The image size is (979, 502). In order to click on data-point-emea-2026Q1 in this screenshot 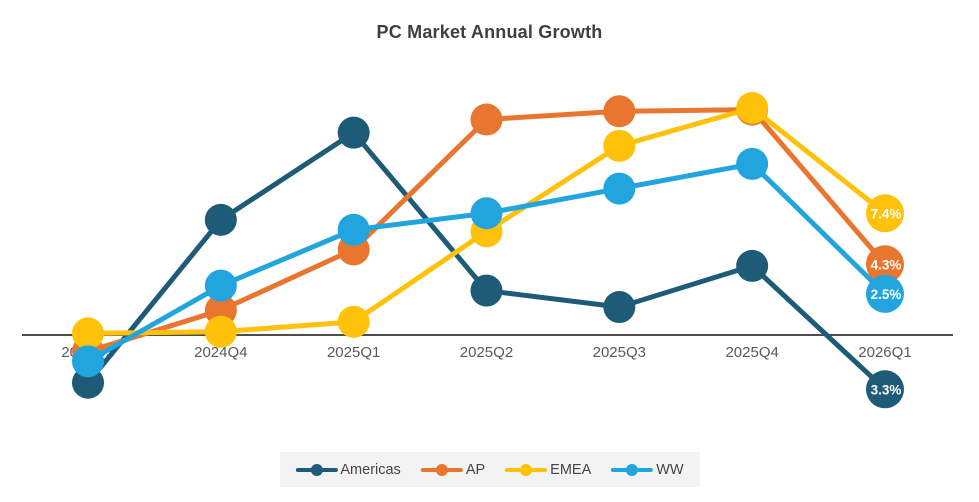, I will do `click(884, 213)`.